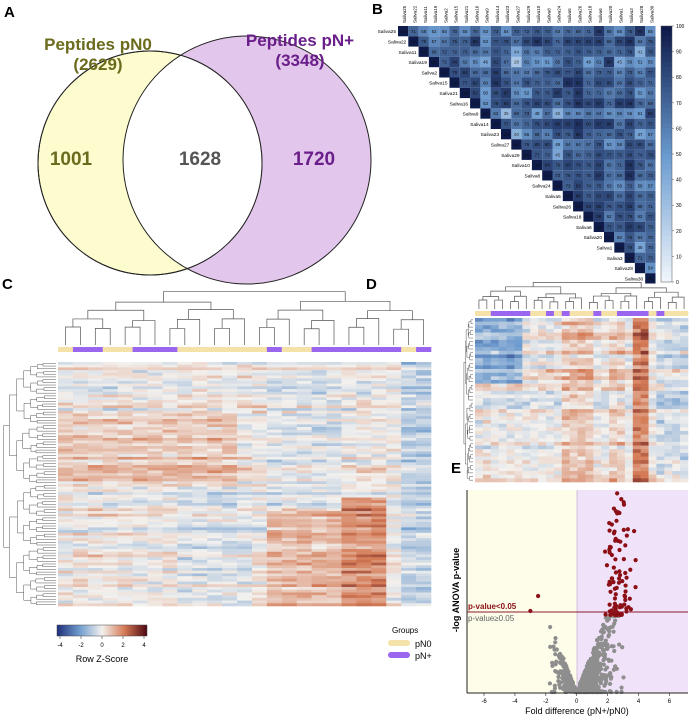  Describe the element at coordinates (679, 129) in the screenshot. I see `colorbar-tick-label: 60` at that location.